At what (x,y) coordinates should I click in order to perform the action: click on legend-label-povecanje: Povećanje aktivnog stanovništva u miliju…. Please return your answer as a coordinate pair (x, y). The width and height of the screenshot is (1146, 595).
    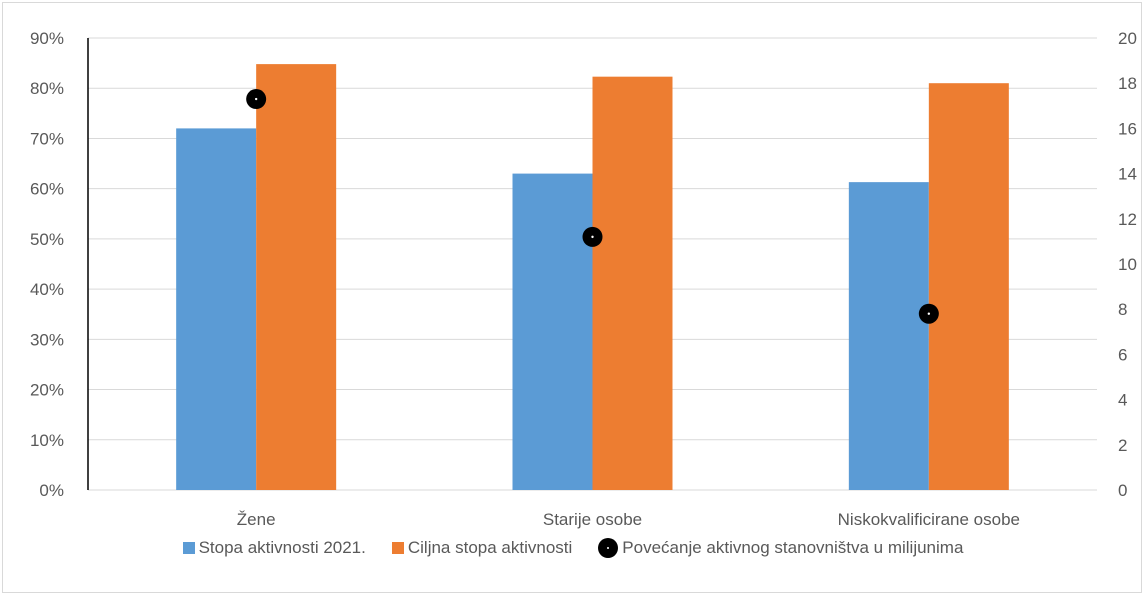
    Looking at the image, I should click on (793, 547).